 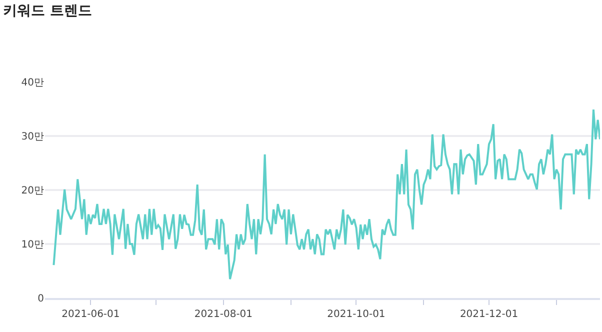 I want to click on y-tick-label: 0, so click(x=41, y=299).